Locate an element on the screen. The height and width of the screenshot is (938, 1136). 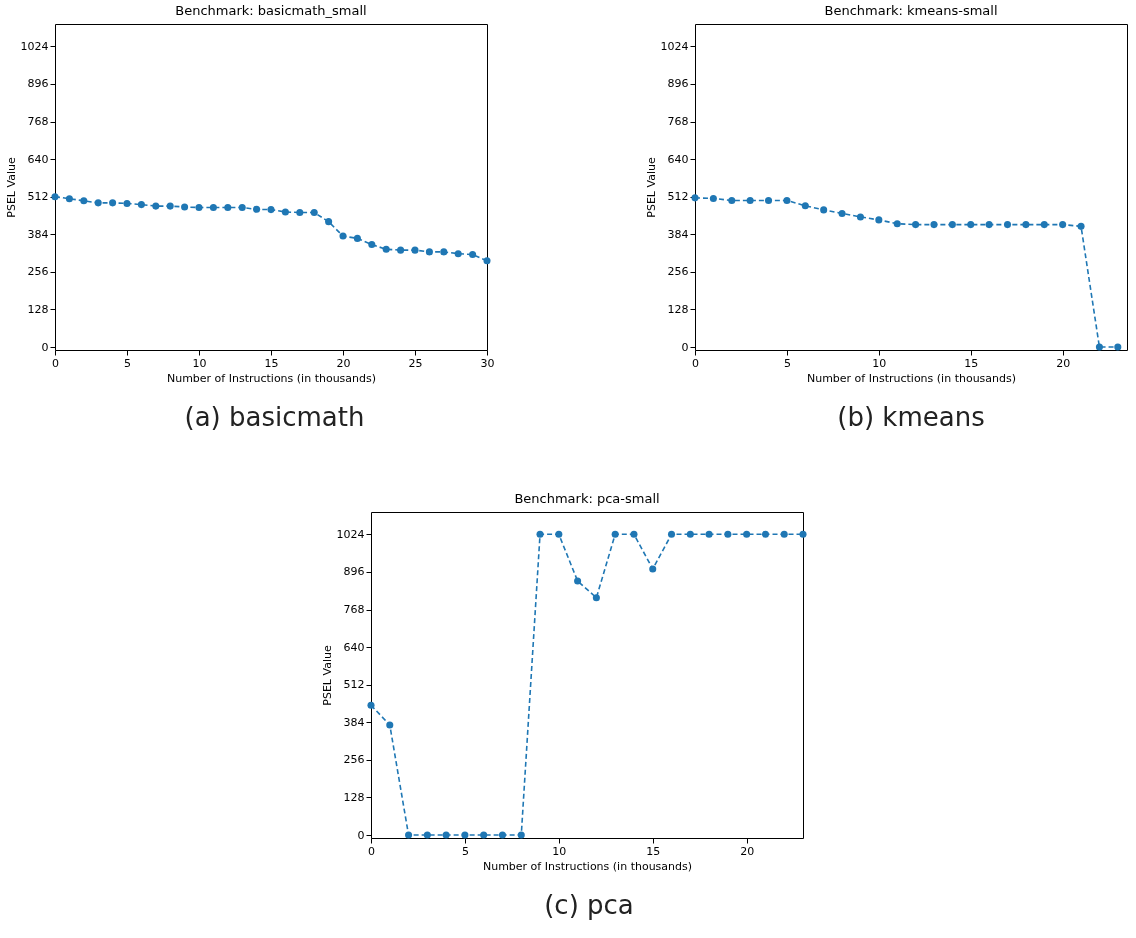
y-tick-label: 640 is located at coordinates (354, 647).